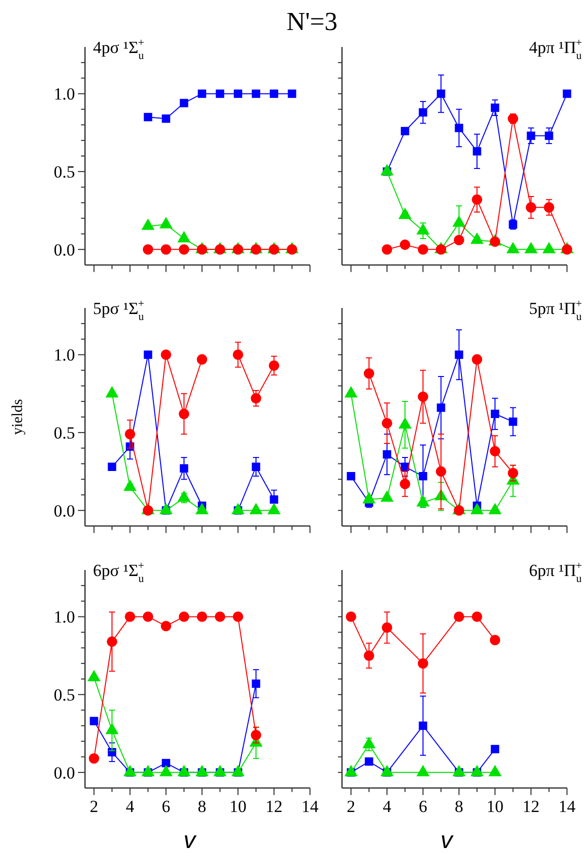 The image size is (584, 853). What do you see at coordinates (238, 806) in the screenshot?
I see `x-tick-label: 10` at bounding box center [238, 806].